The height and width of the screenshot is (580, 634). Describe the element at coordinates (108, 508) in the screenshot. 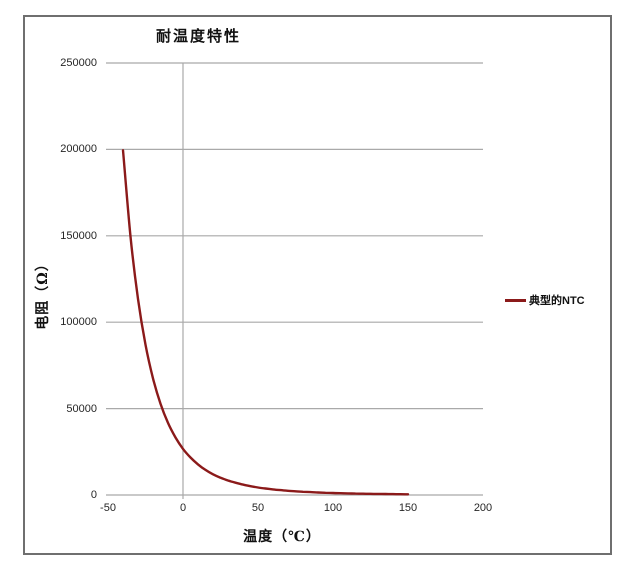

I see `x-tick-label: -50` at that location.